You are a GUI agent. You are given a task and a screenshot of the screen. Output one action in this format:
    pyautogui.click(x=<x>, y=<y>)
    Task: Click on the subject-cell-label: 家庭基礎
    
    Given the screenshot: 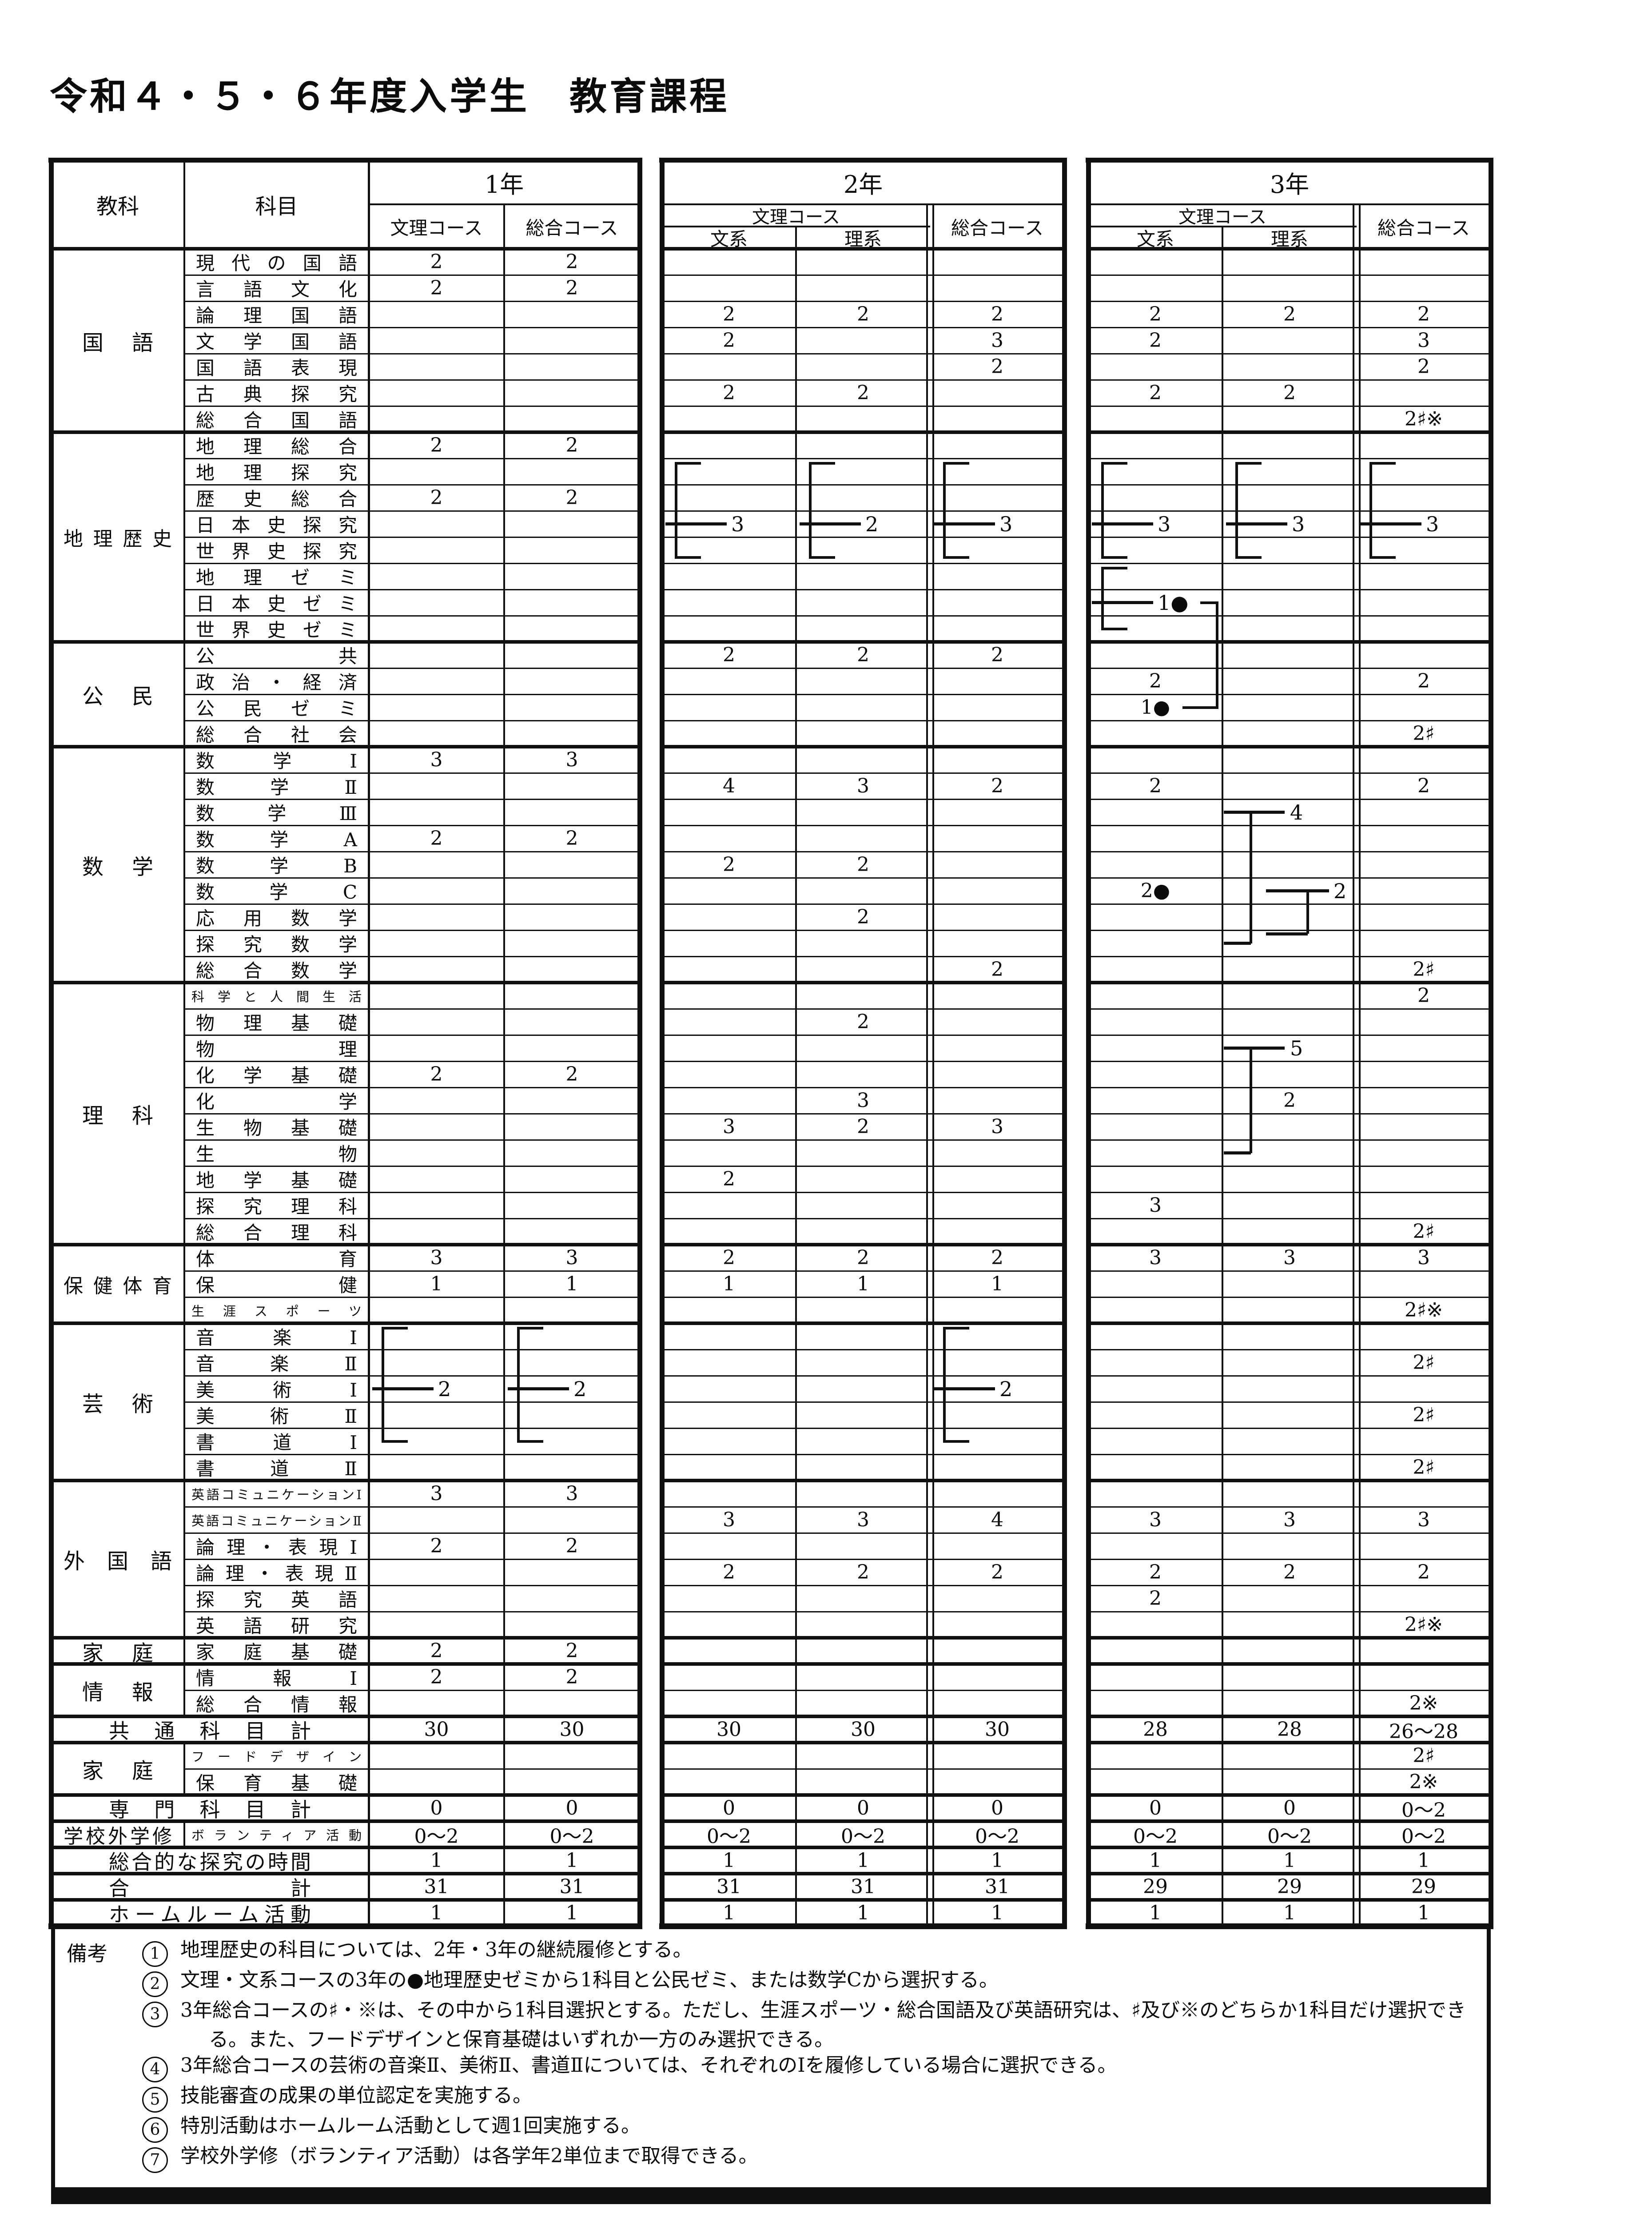 What is the action you would take?
    pyautogui.click(x=276, y=1652)
    